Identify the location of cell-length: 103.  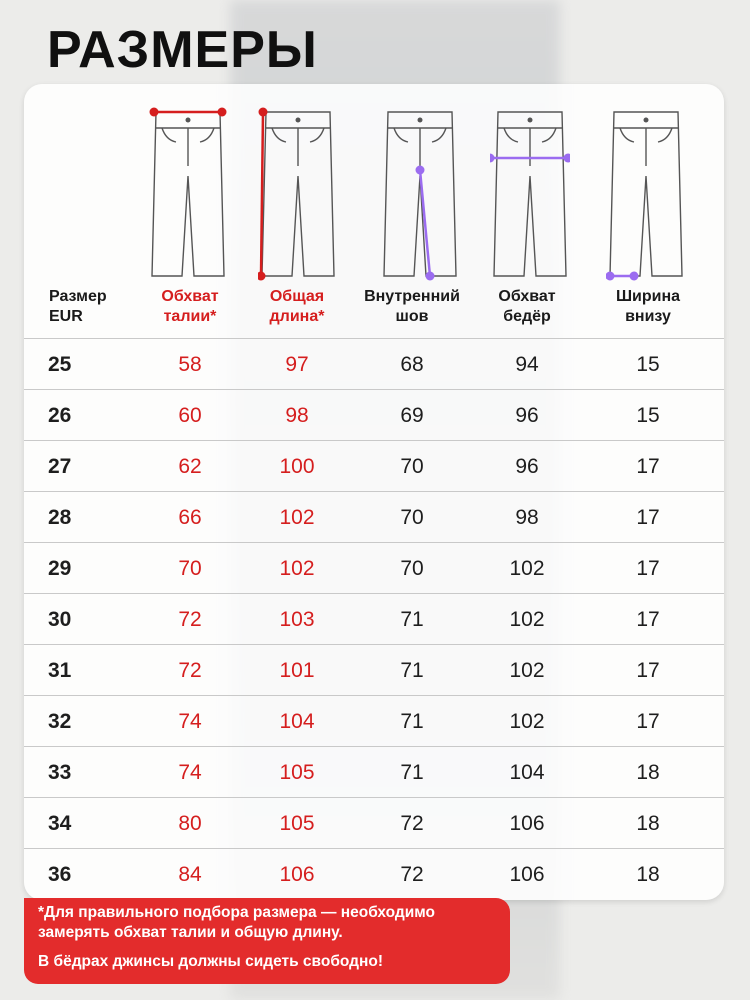
(297, 619).